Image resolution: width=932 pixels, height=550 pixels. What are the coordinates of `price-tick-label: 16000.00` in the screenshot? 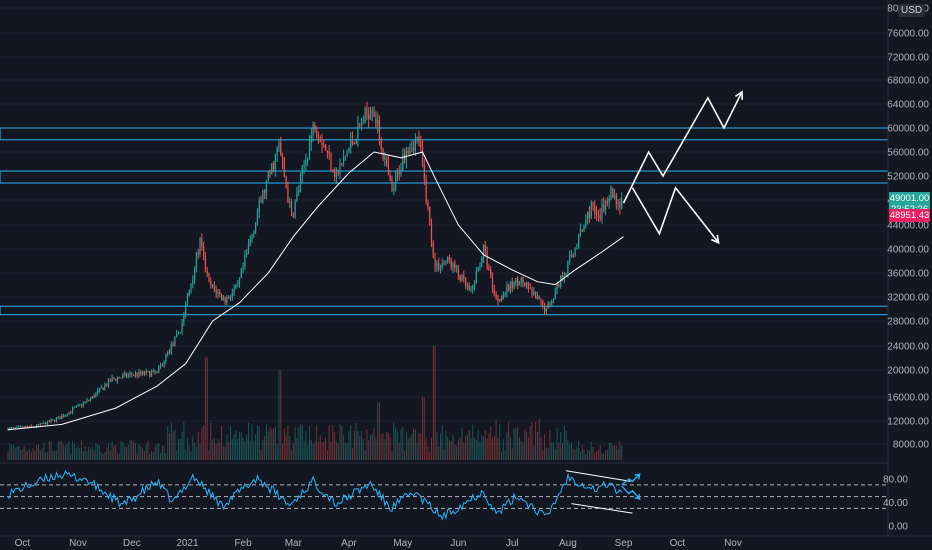 It's located at (908, 398).